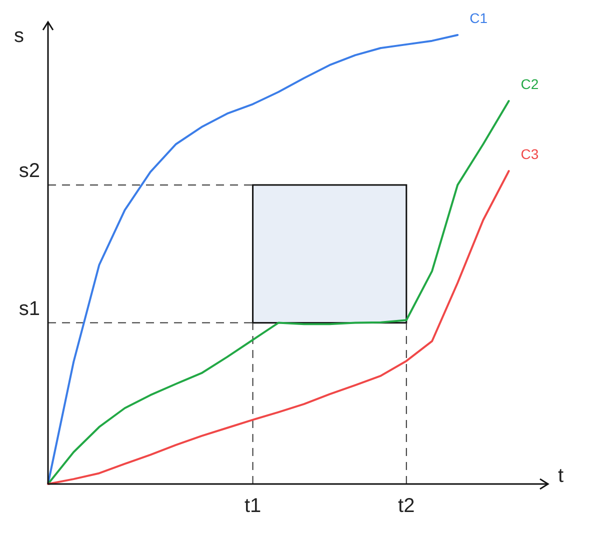 The width and height of the screenshot is (603, 534). What do you see at coordinates (406, 506) in the screenshot?
I see `x-tick-label: t2` at bounding box center [406, 506].